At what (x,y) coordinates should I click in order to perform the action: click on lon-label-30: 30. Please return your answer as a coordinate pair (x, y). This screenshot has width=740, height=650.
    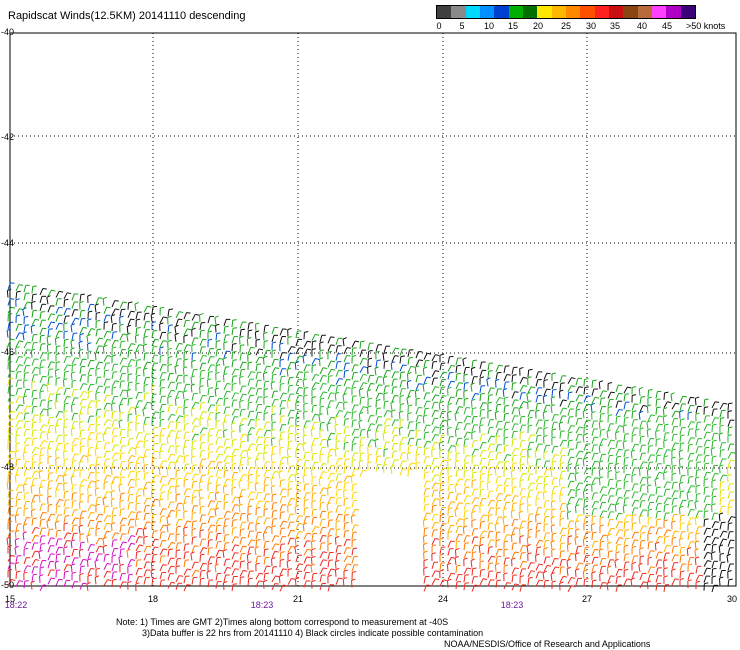
    Looking at the image, I should click on (732, 599).